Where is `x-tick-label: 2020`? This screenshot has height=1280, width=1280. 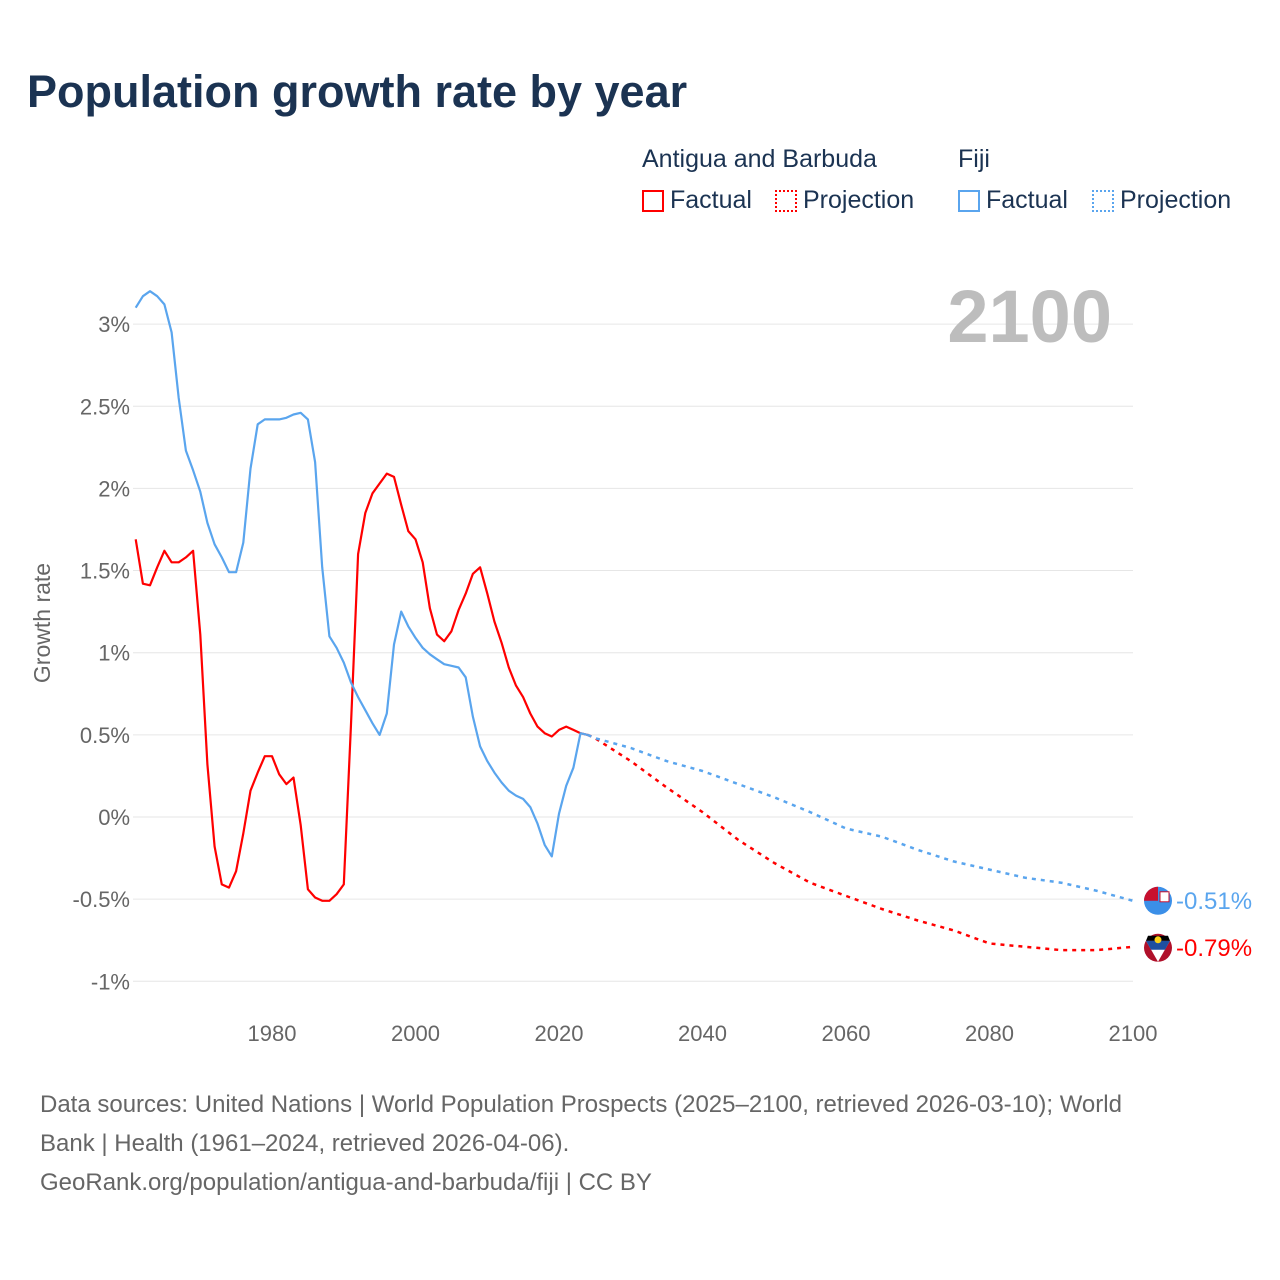
x-tick-label: 2020 is located at coordinates (559, 1033).